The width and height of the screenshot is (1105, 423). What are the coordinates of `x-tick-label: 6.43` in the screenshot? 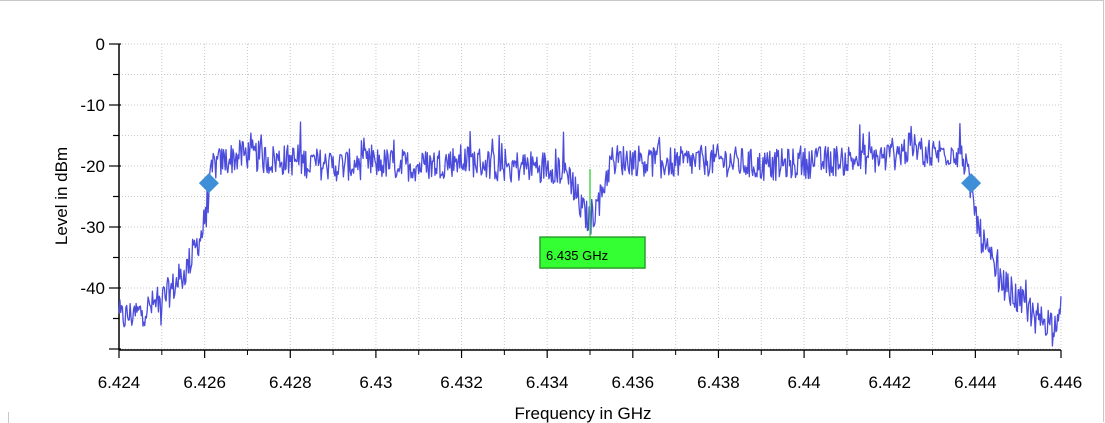 It's located at (375, 382).